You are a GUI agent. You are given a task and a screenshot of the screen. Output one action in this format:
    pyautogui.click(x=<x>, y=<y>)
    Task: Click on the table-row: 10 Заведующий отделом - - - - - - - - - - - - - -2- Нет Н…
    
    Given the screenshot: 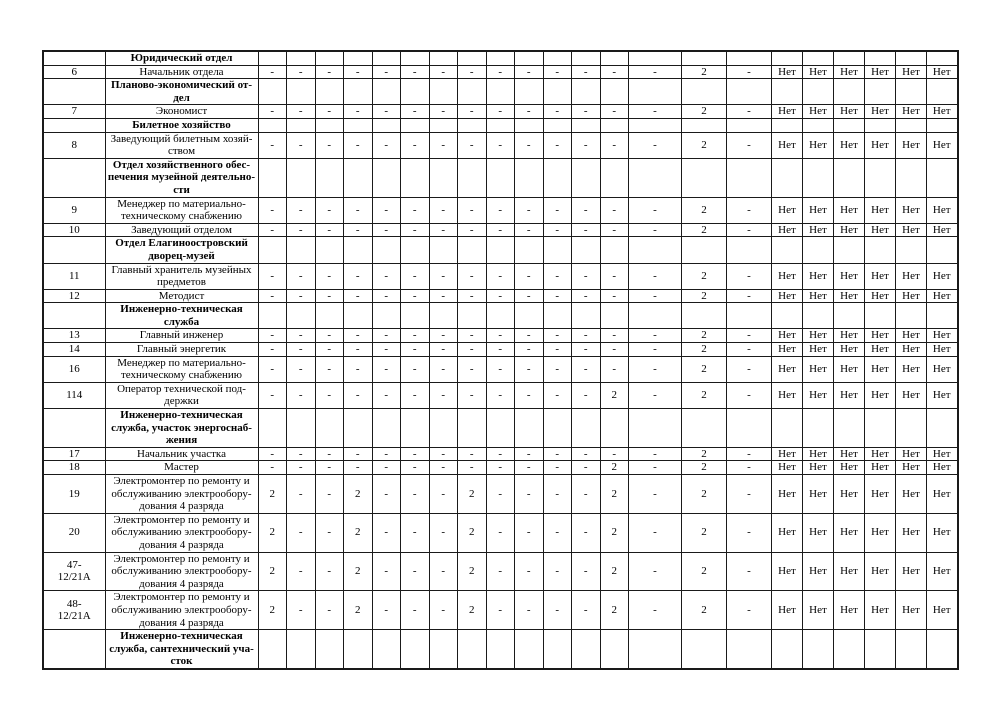 What is the action you would take?
    pyautogui.click(x=500, y=230)
    